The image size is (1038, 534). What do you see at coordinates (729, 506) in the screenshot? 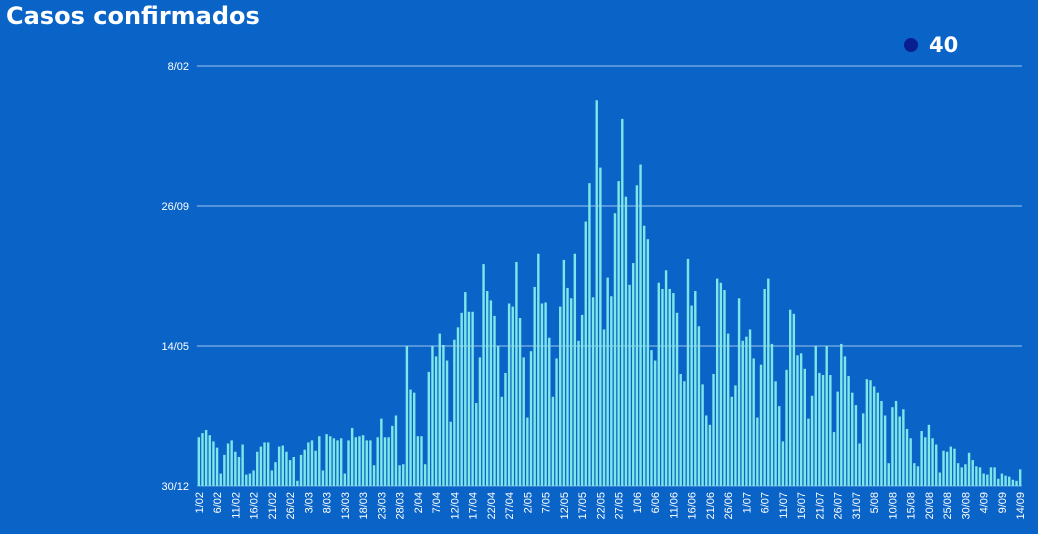
I see `x-tick-label: 26/06` at bounding box center [729, 506].